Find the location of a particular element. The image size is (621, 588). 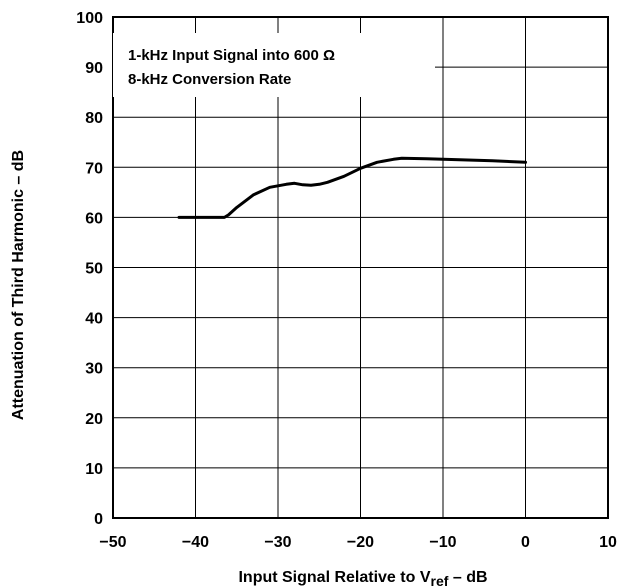

y-tick-label: 10 is located at coordinates (94, 469).